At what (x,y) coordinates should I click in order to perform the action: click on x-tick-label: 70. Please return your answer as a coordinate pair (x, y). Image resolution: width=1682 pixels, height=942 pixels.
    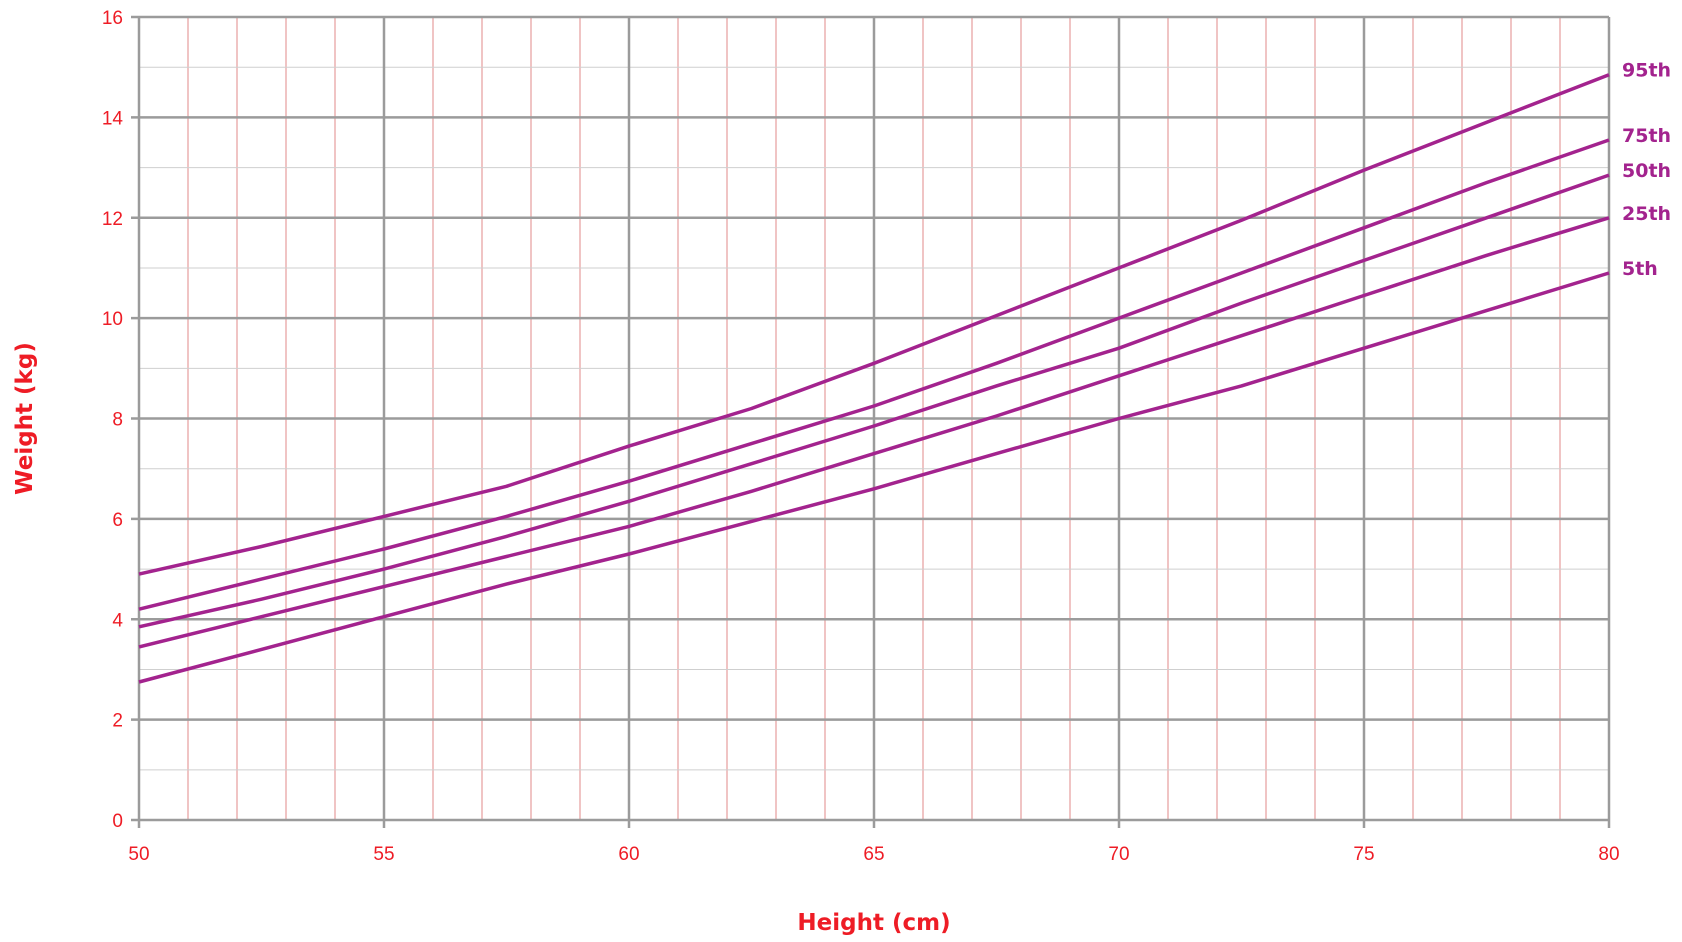
    Looking at the image, I should click on (1118, 854).